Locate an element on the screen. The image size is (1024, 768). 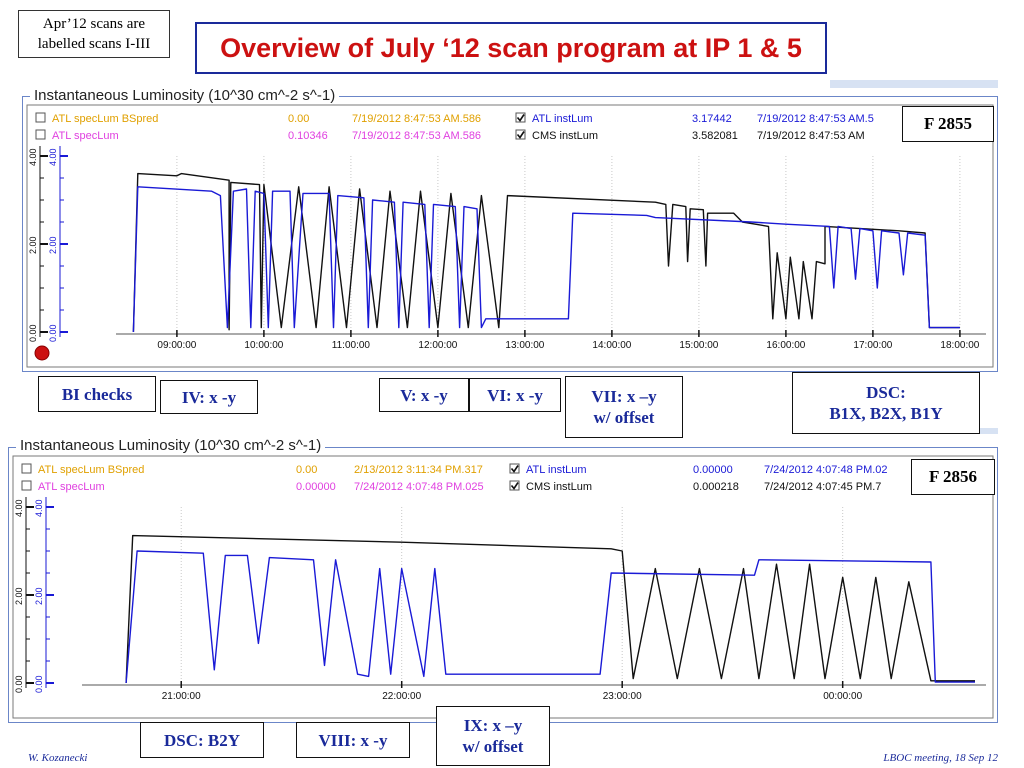
legend-value: 0.000218 is located at coordinates (716, 487).